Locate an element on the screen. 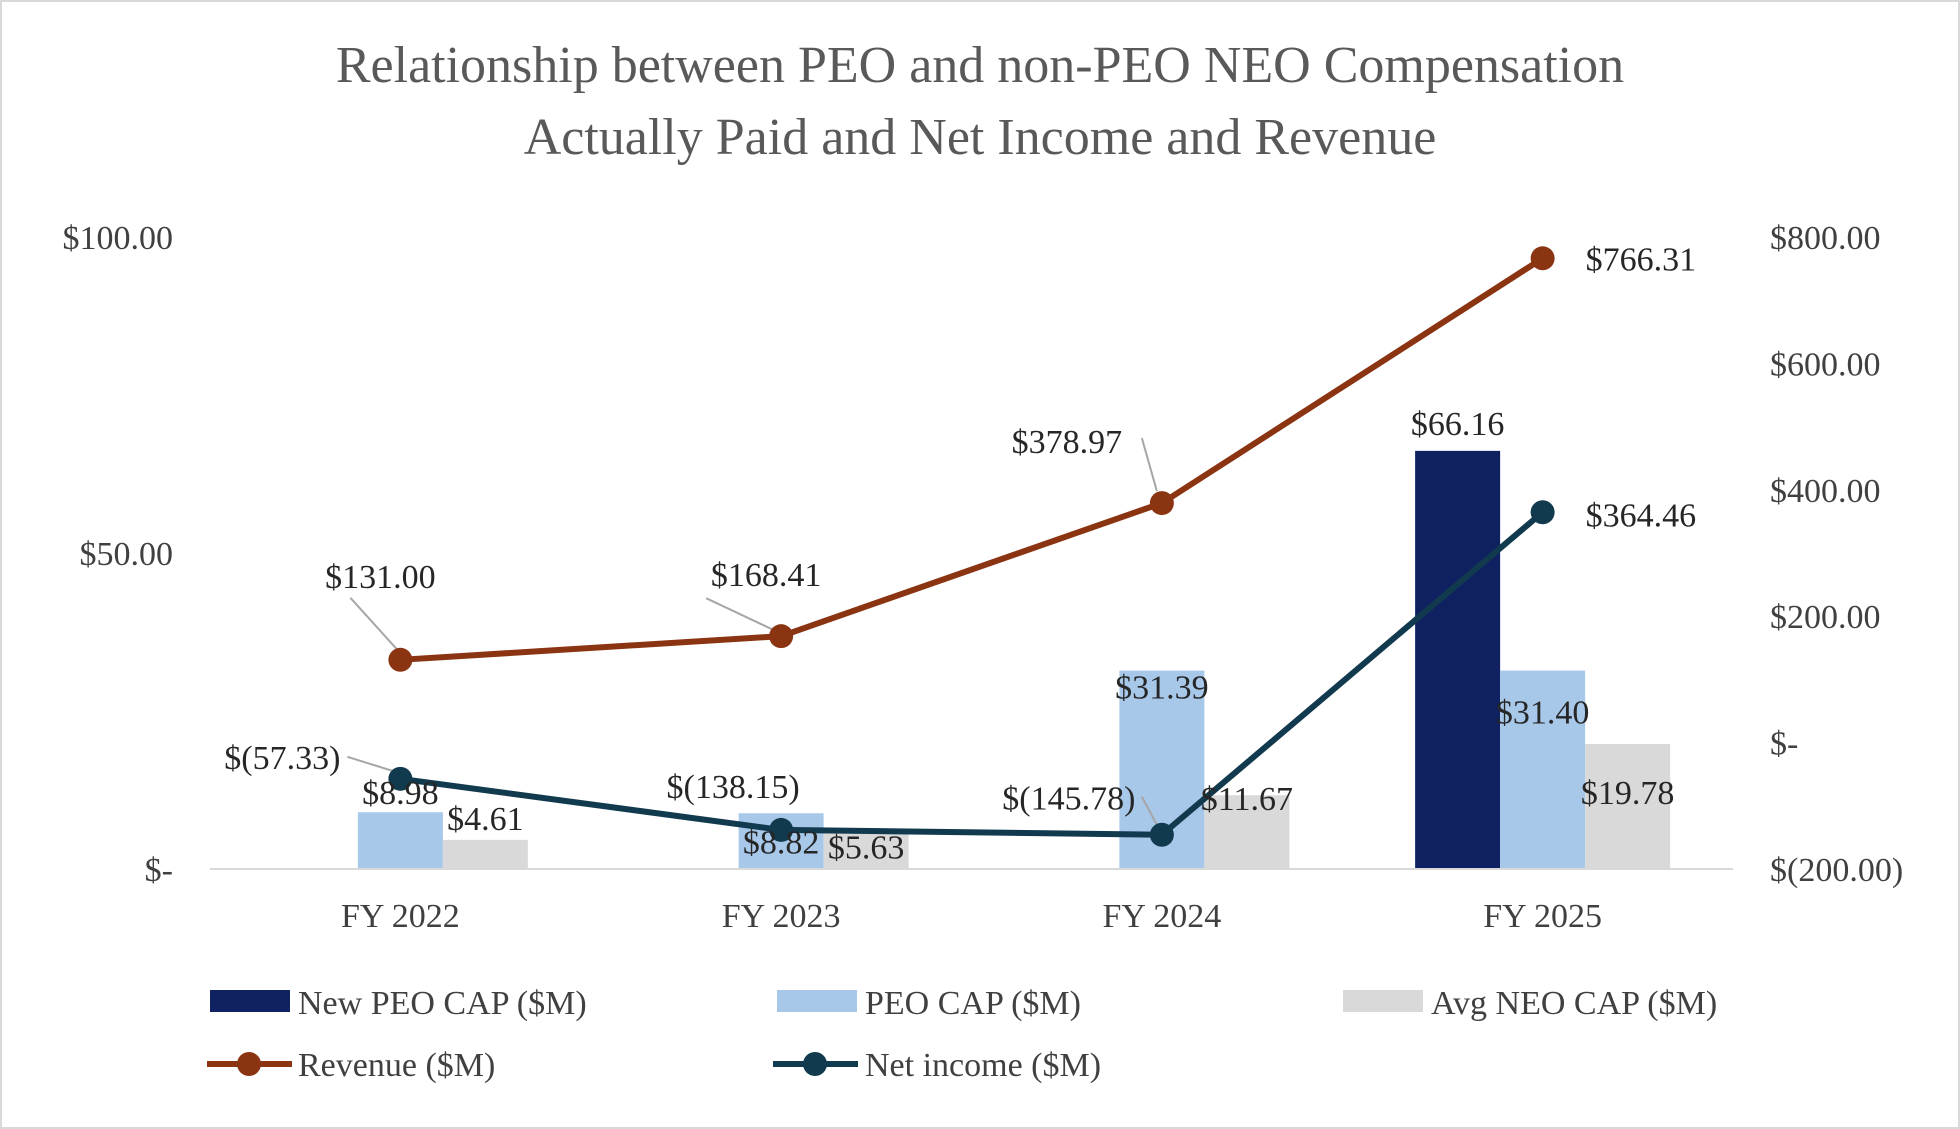  left-axis: $- $50.00 $100.00 is located at coordinates (118, 554).